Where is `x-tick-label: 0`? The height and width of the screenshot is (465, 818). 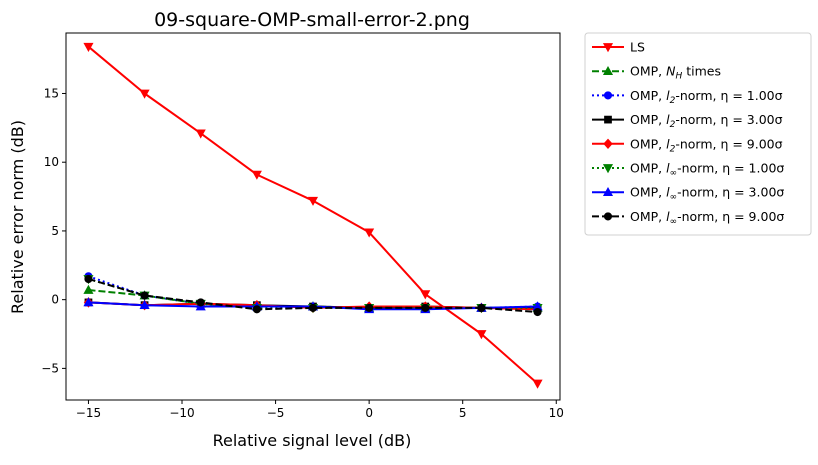
x-tick-label: 0 is located at coordinates (369, 413).